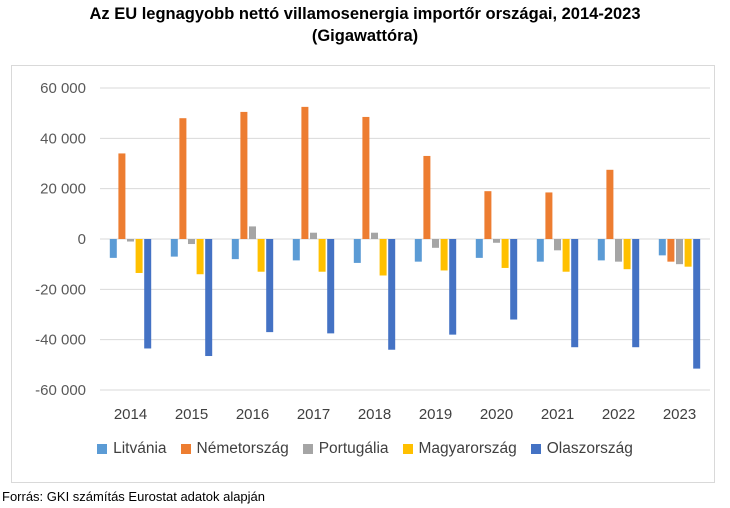 The image size is (730, 508). What do you see at coordinates (63, 88) in the screenshot?
I see `y-tick-label: 60 000` at bounding box center [63, 88].